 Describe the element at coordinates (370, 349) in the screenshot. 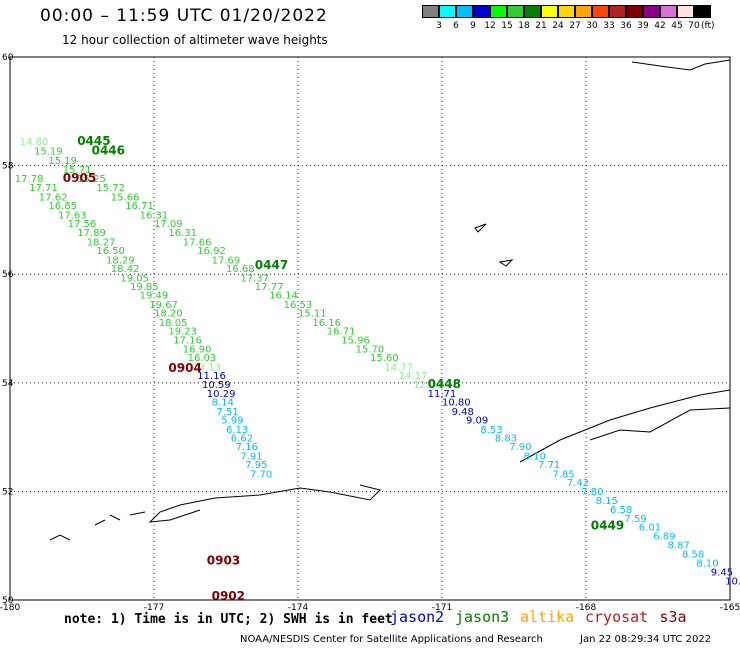

I see `swh-value: 15.70` at that location.